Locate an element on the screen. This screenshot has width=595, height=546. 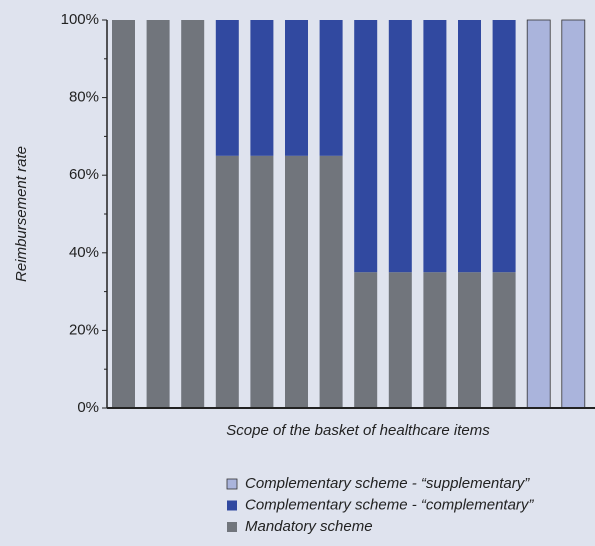
y-axis-label: Reimbursement rate is located at coordinates (21, 214).